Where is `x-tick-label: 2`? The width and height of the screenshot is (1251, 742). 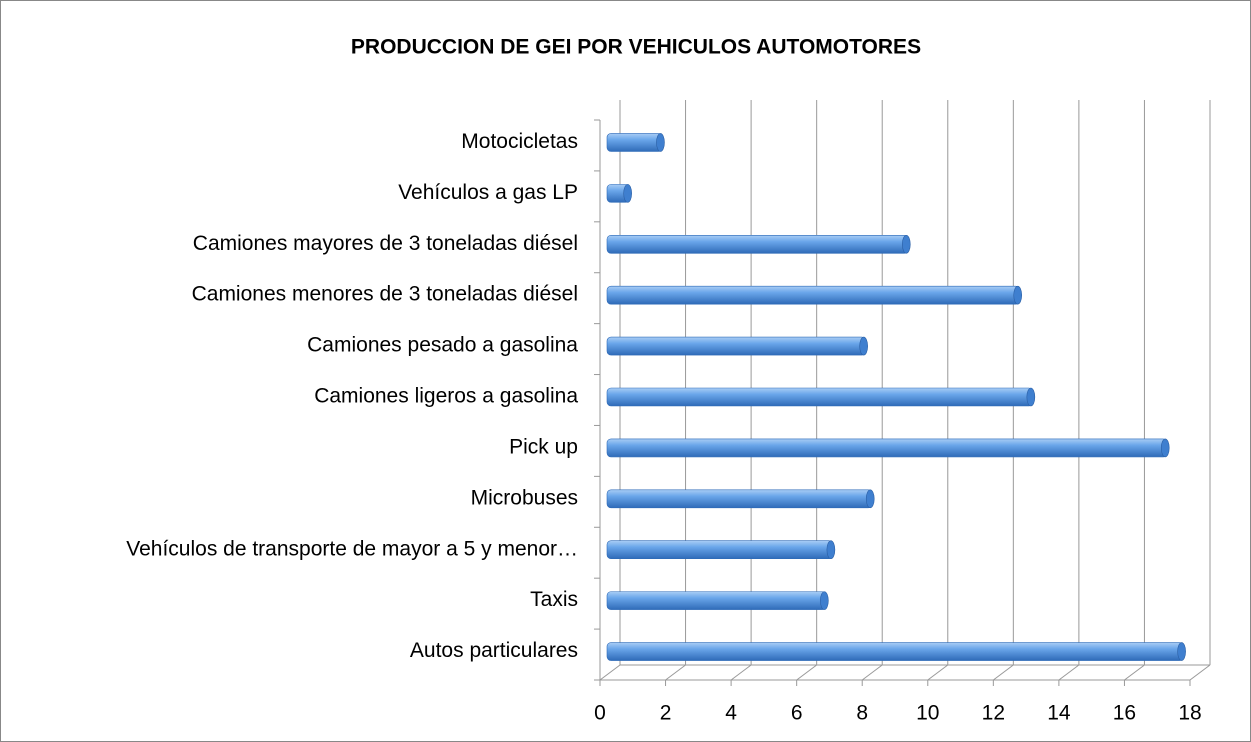
x-tick-label: 2 is located at coordinates (666, 713).